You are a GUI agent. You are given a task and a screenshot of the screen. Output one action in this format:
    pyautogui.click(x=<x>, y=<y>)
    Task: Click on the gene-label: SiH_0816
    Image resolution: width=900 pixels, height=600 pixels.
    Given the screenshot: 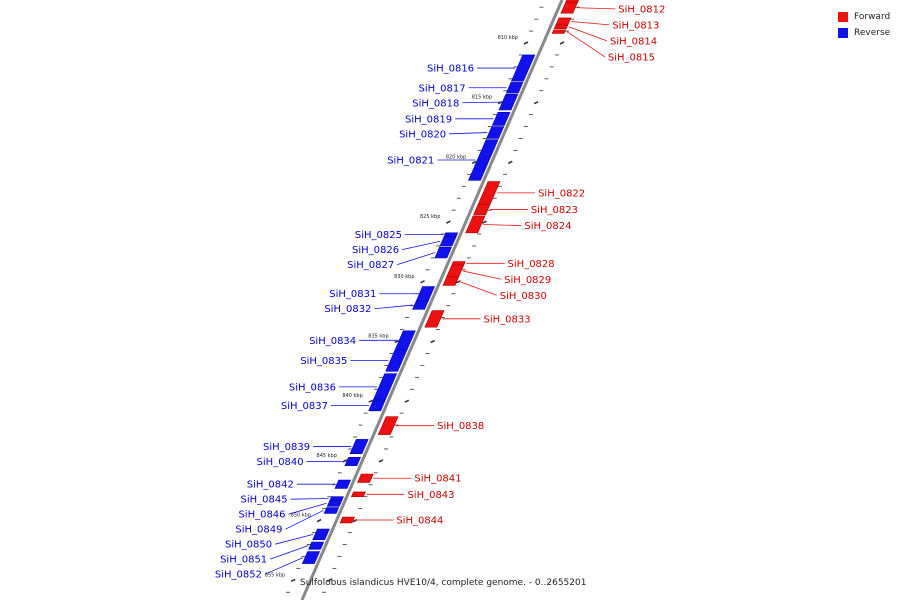 What is the action you would take?
    pyautogui.click(x=450, y=69)
    